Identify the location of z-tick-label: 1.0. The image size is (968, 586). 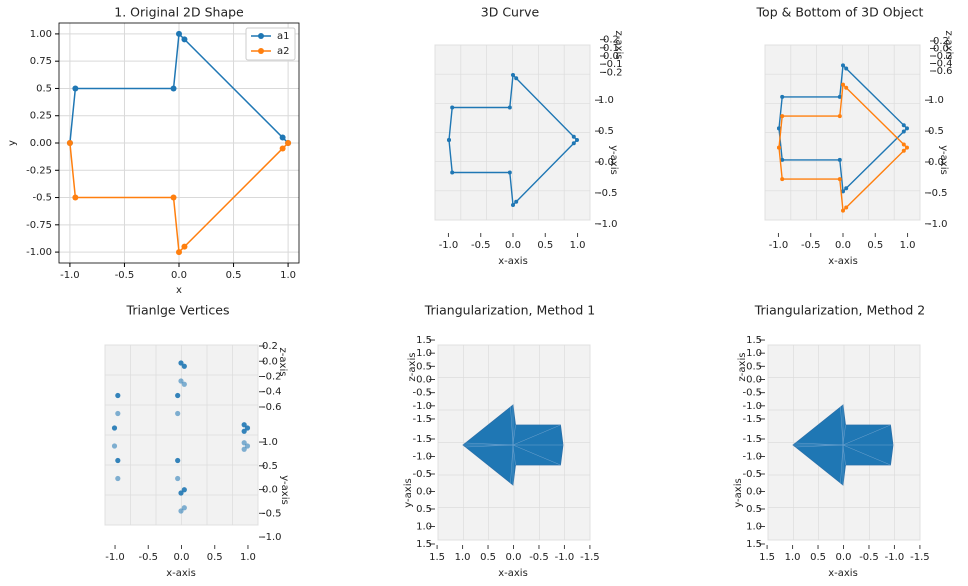
(754, 353).